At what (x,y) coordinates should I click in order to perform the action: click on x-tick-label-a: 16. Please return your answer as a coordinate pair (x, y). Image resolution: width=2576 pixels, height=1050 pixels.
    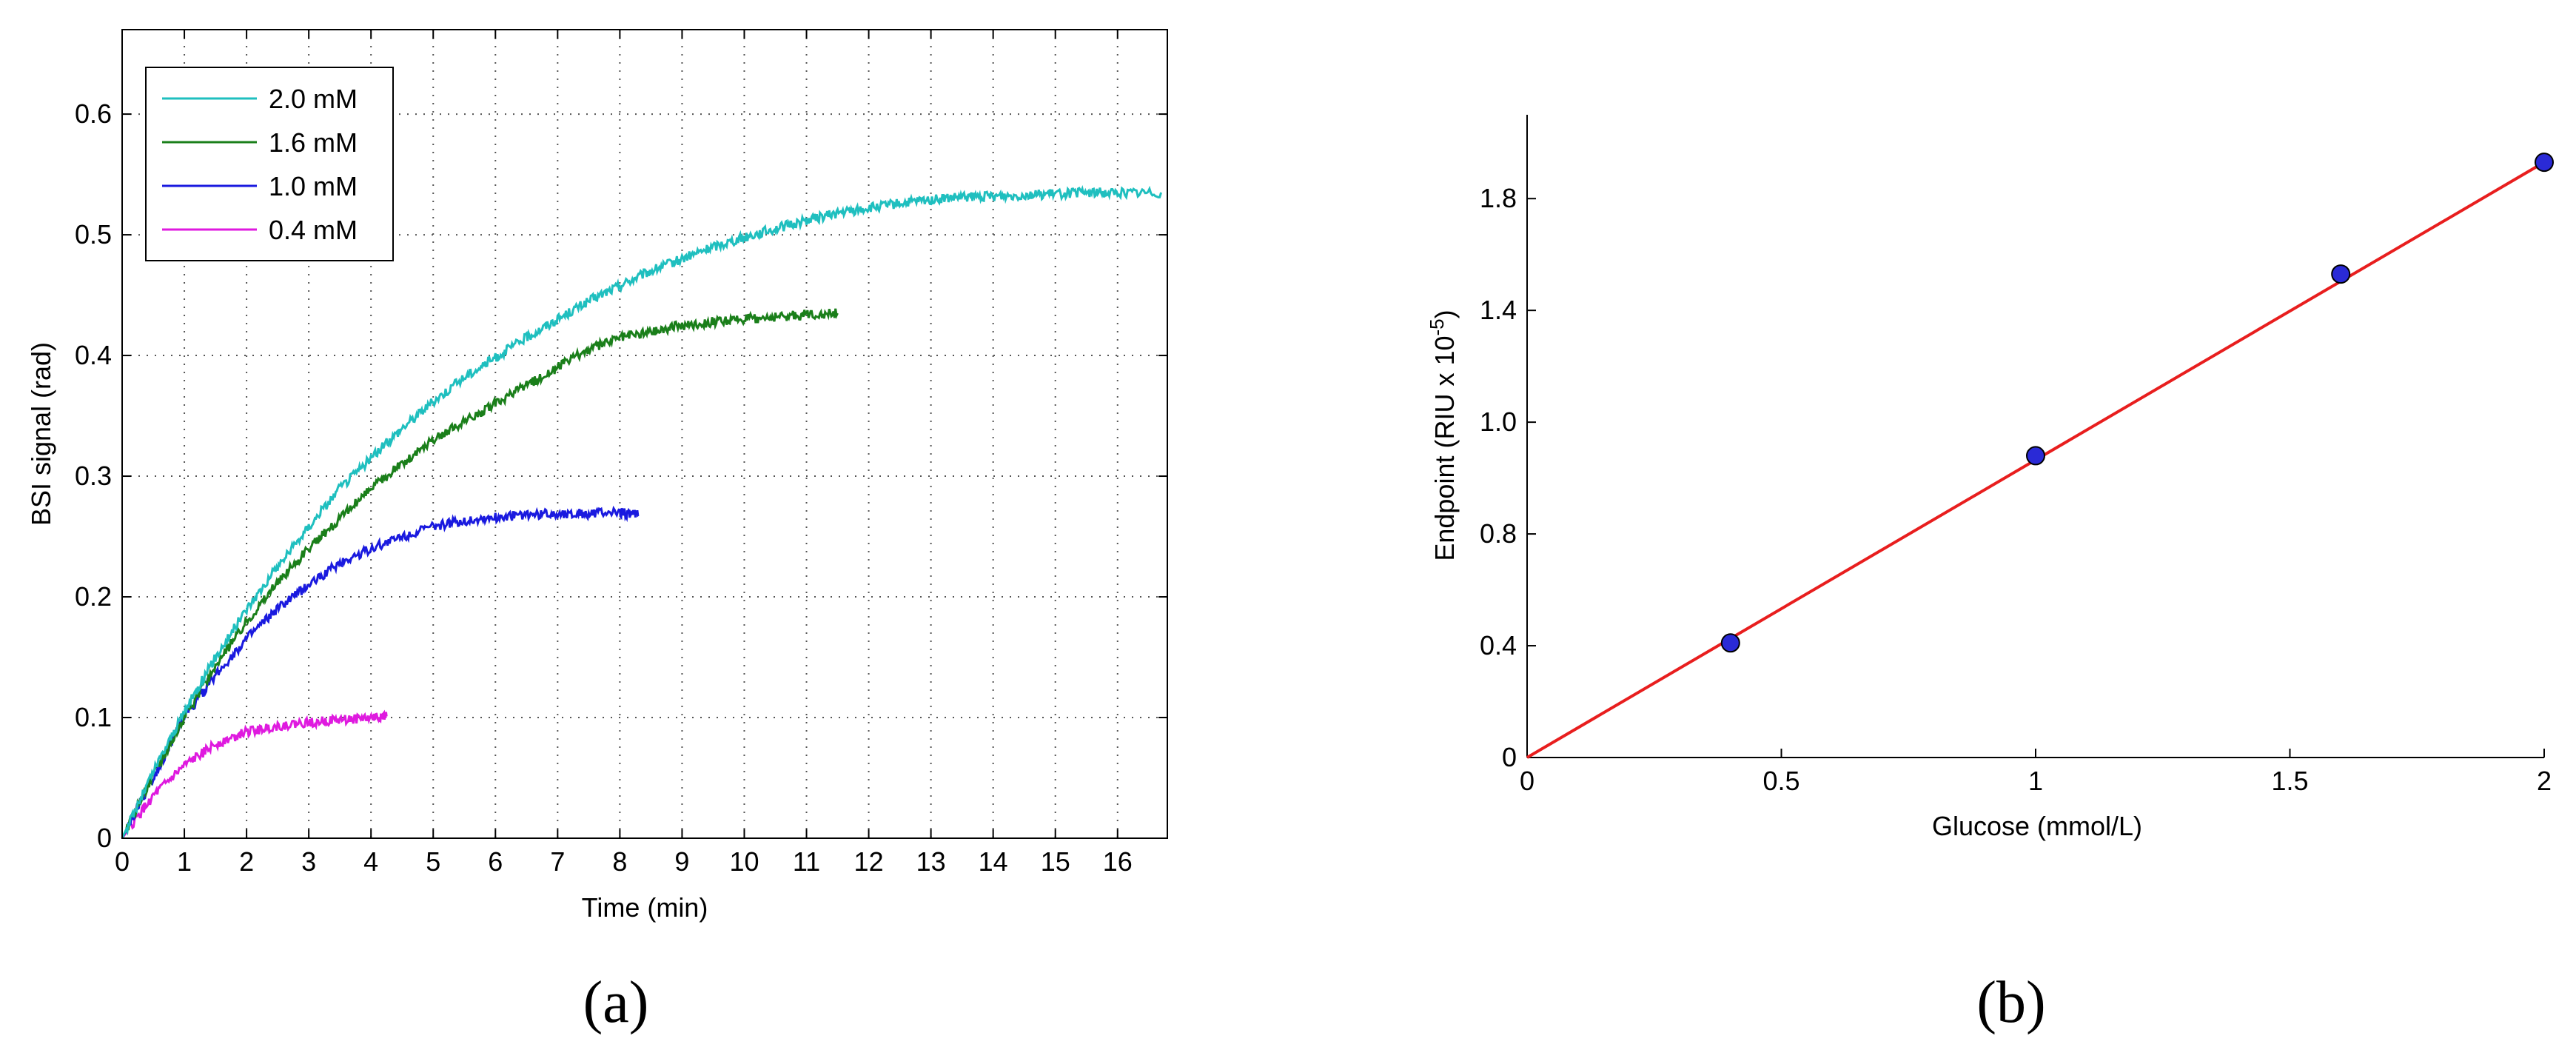
    Looking at the image, I should click on (1118, 861).